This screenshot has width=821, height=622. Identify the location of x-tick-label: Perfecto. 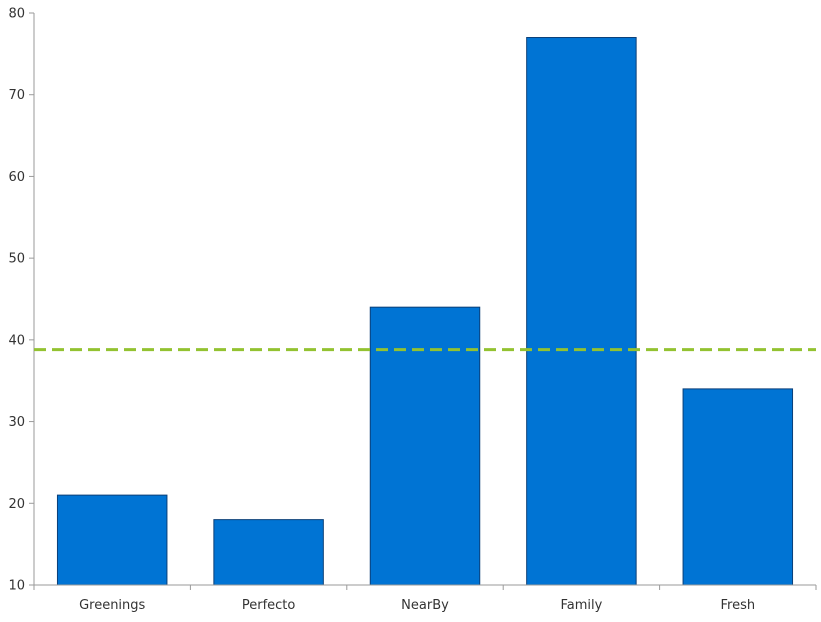
(269, 605).